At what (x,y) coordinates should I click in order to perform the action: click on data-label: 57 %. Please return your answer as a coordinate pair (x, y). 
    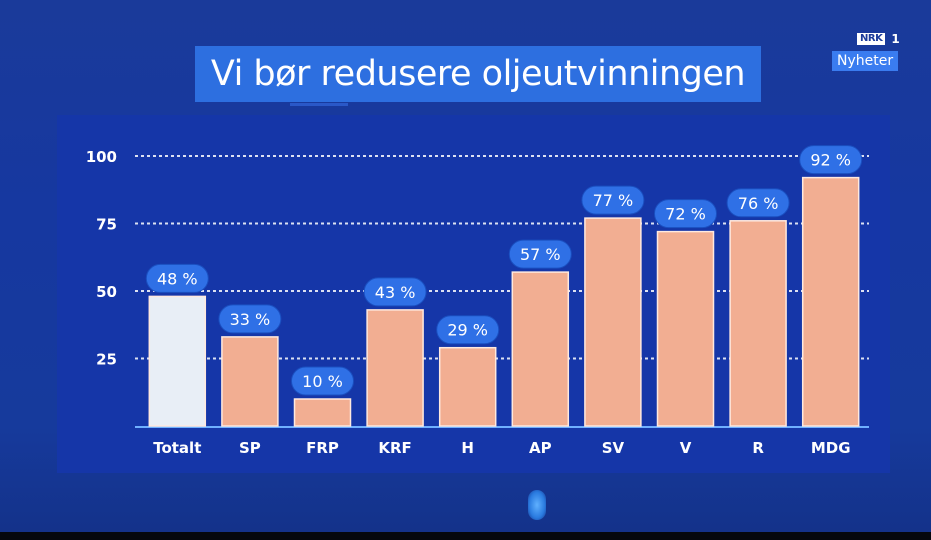
    Looking at the image, I should click on (540, 254).